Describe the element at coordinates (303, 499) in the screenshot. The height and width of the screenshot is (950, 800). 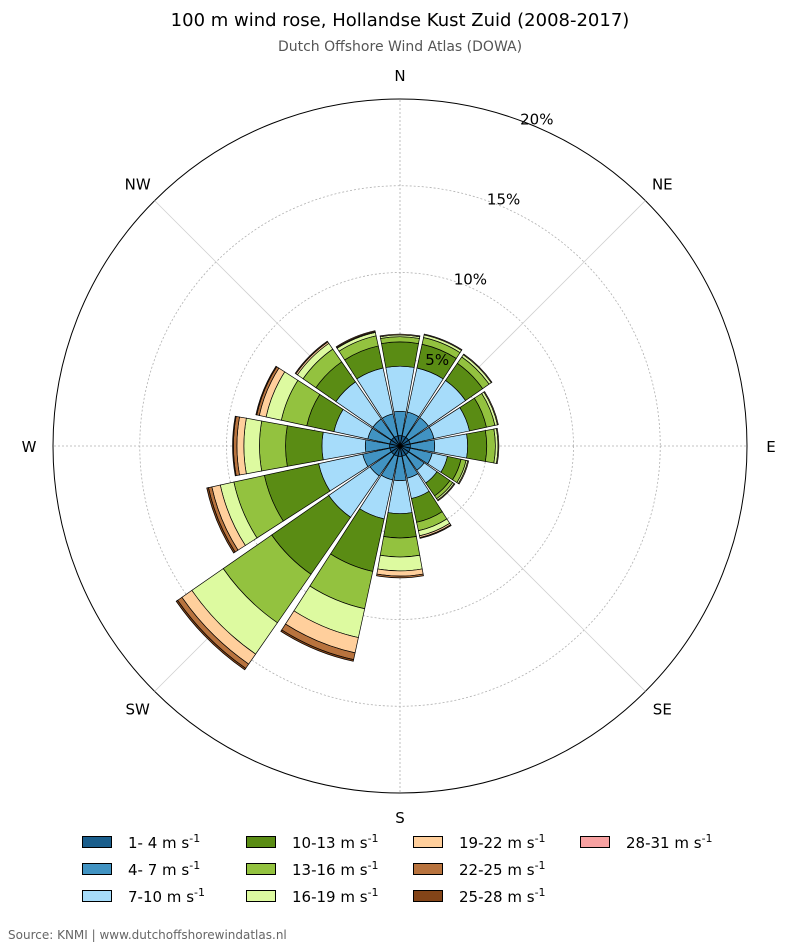
I see `wedge-WSW` at that location.